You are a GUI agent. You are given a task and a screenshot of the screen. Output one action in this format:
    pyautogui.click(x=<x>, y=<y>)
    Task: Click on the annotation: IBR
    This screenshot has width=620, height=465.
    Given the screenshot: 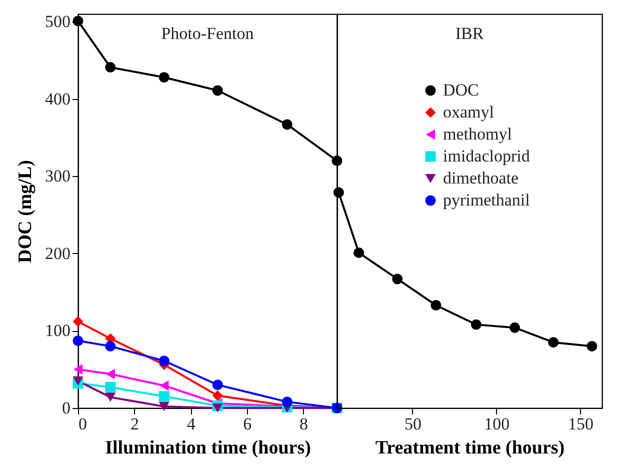 What is the action you would take?
    pyautogui.click(x=469, y=33)
    